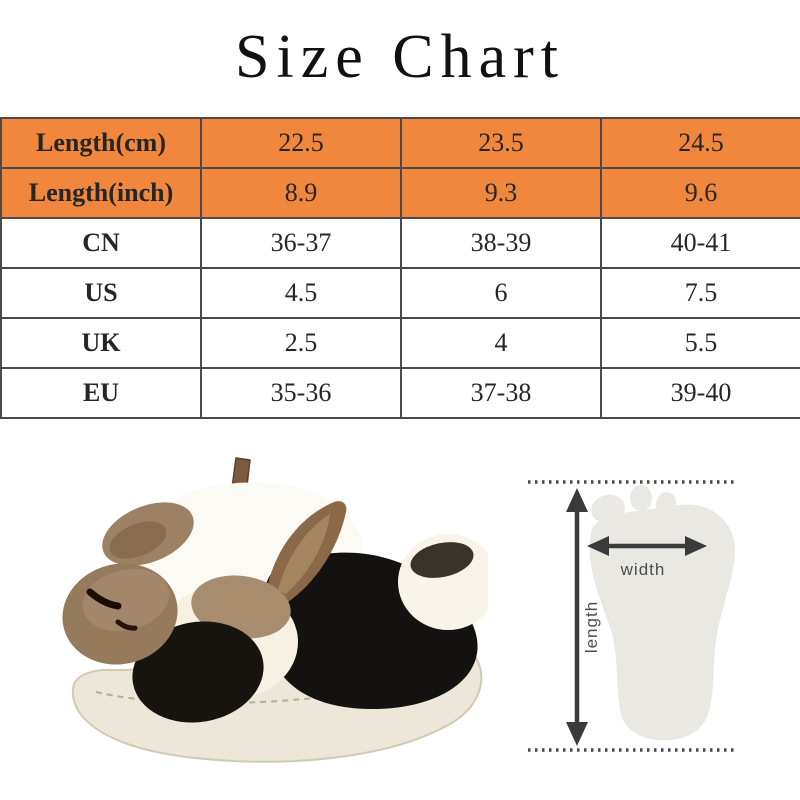  I want to click on length-label: length, so click(591, 627).